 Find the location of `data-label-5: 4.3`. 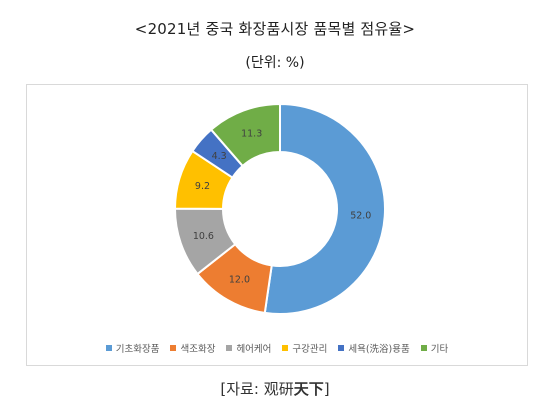

data-label-5: 4.3 is located at coordinates (219, 156).